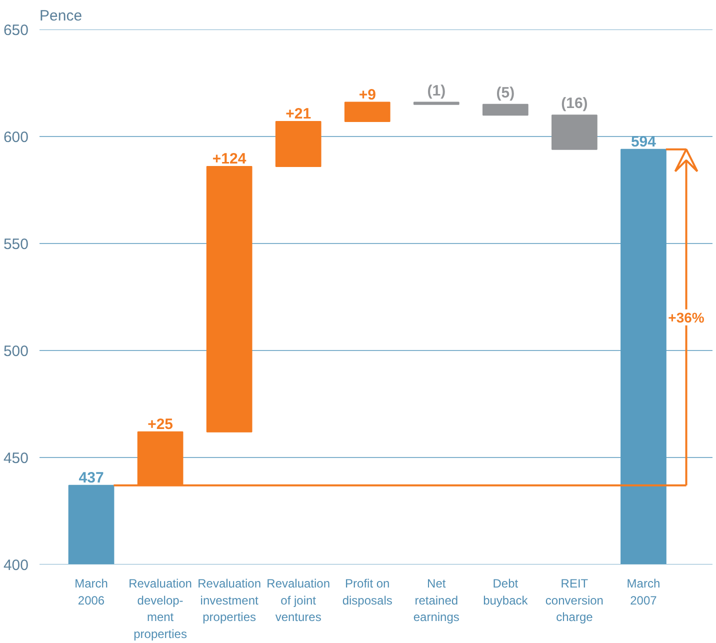  What do you see at coordinates (574, 103) in the screenshot?
I see `data-label: (16)` at bounding box center [574, 103].